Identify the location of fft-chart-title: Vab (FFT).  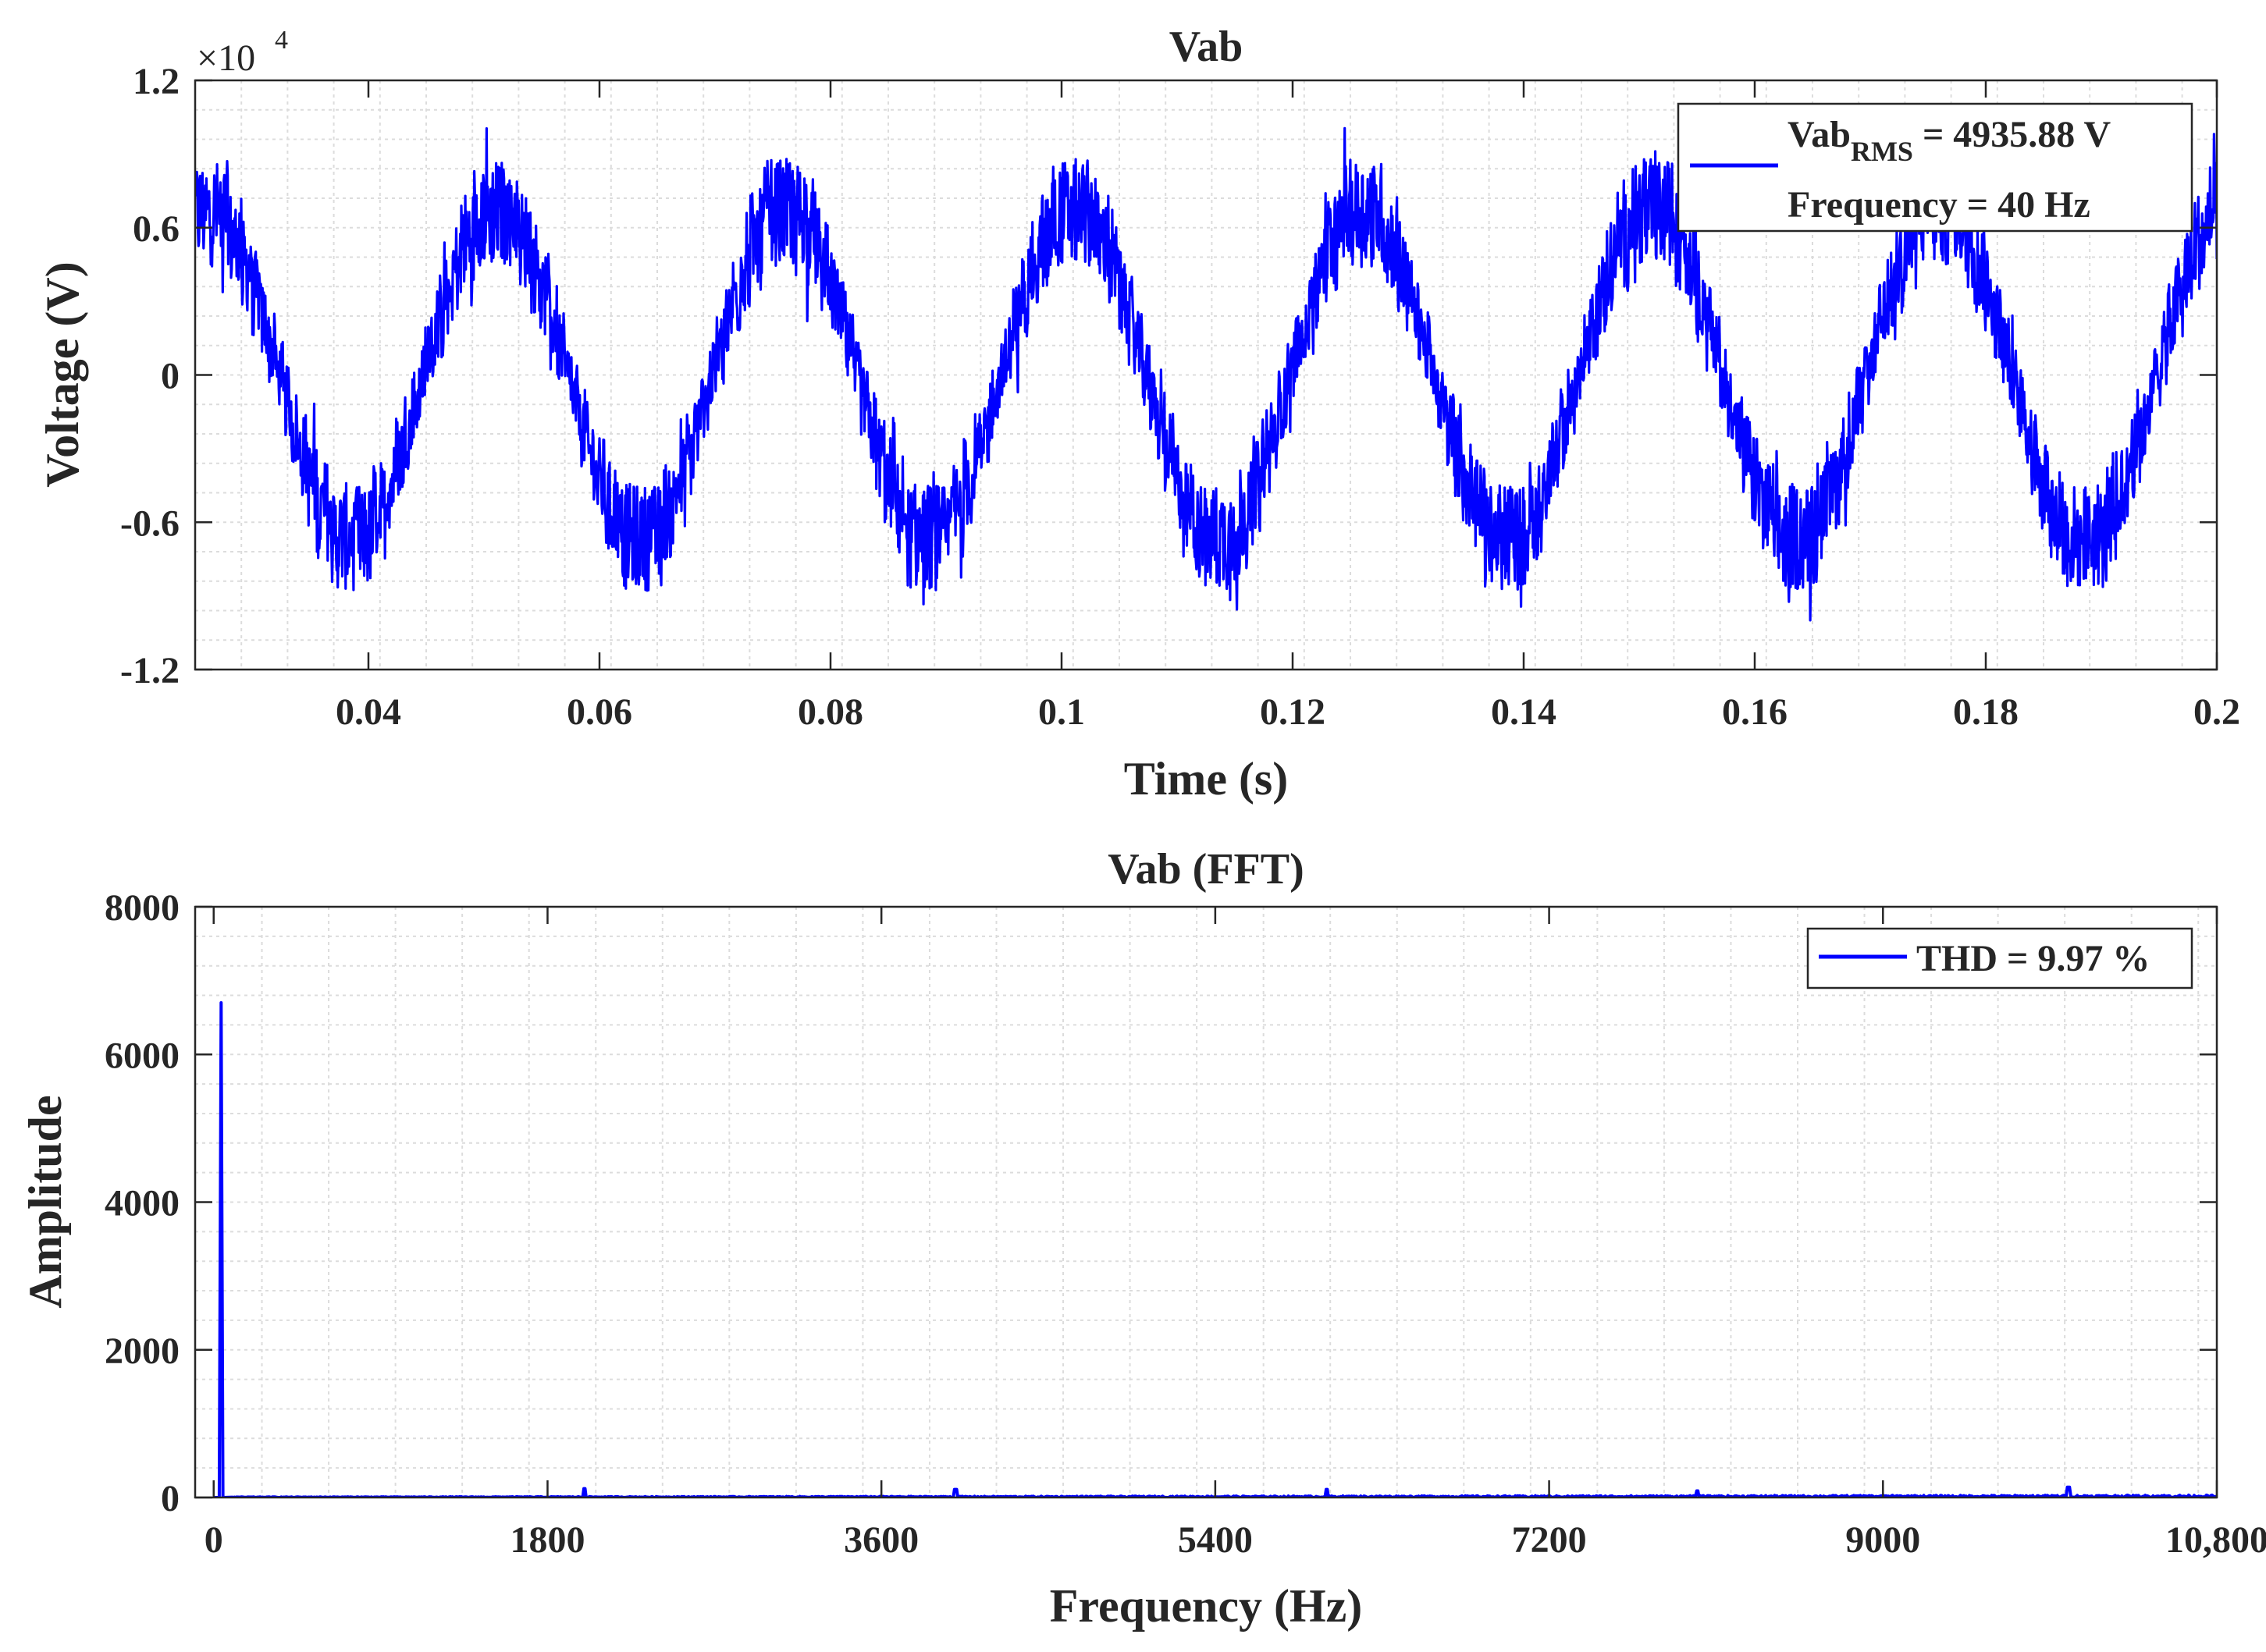
(1206, 870).